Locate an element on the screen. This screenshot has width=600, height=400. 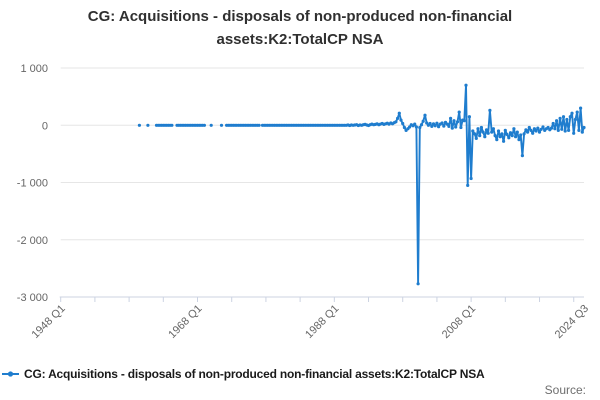
y-tick-label: -1 000 is located at coordinates (32, 184).